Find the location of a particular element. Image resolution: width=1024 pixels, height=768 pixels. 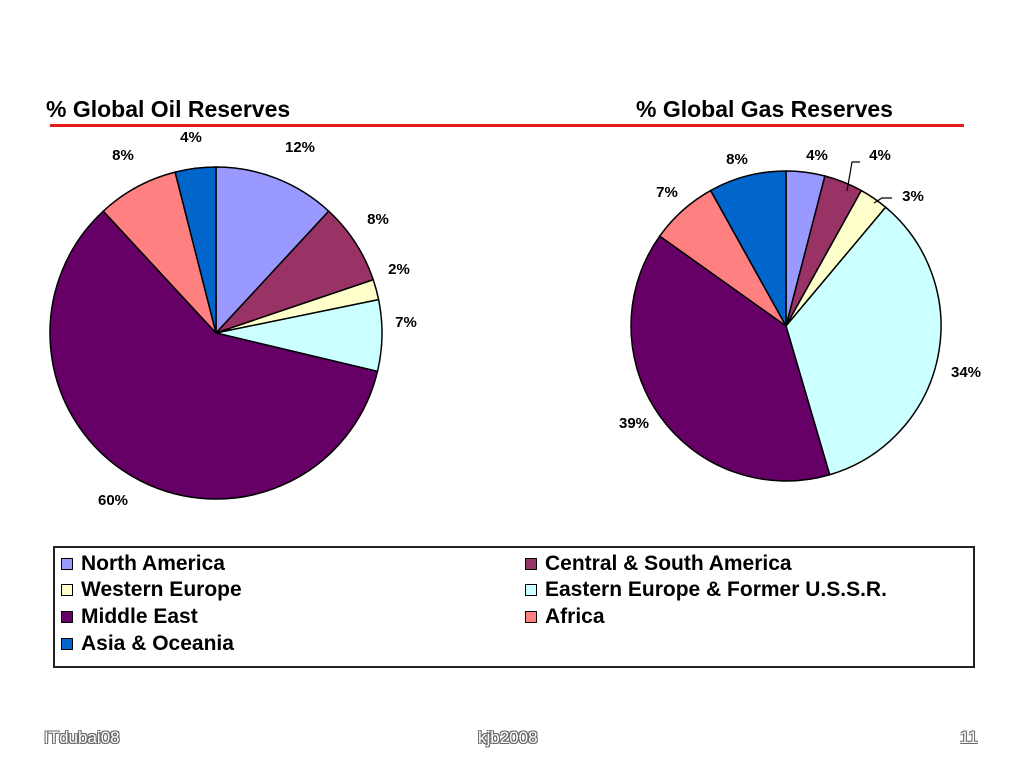

legend-item-western-europe: Western Europe is located at coordinates (151, 590).